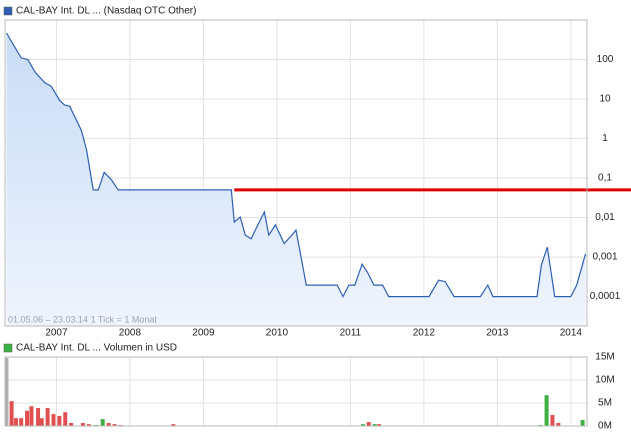 The image size is (631, 442). Describe the element at coordinates (571, 333) in the screenshot. I see `x-tick-label: 2014` at that location.